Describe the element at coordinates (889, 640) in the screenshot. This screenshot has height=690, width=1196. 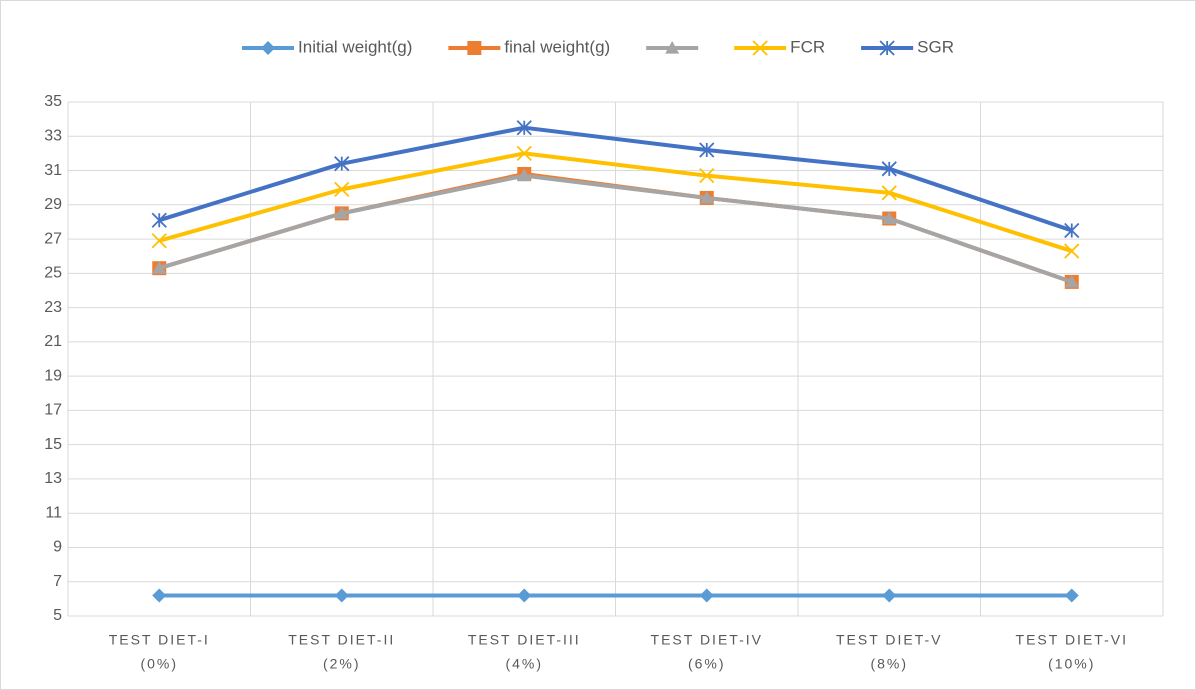
I see `x-tick-label: TEST DIET-V` at that location.